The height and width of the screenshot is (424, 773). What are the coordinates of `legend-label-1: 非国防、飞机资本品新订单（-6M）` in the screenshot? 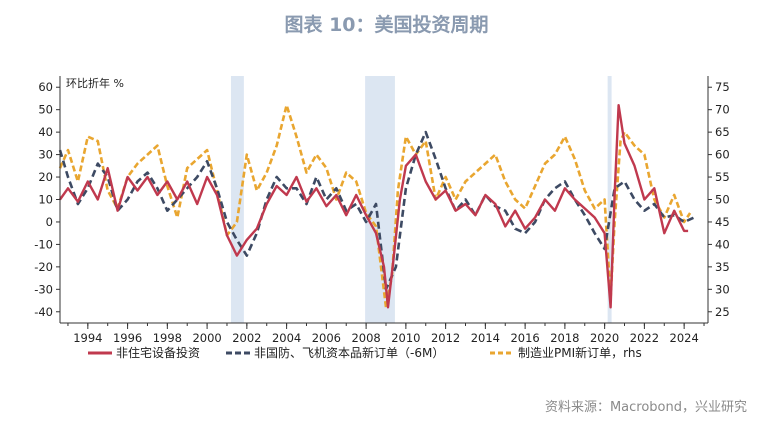 It's located at (349, 352).